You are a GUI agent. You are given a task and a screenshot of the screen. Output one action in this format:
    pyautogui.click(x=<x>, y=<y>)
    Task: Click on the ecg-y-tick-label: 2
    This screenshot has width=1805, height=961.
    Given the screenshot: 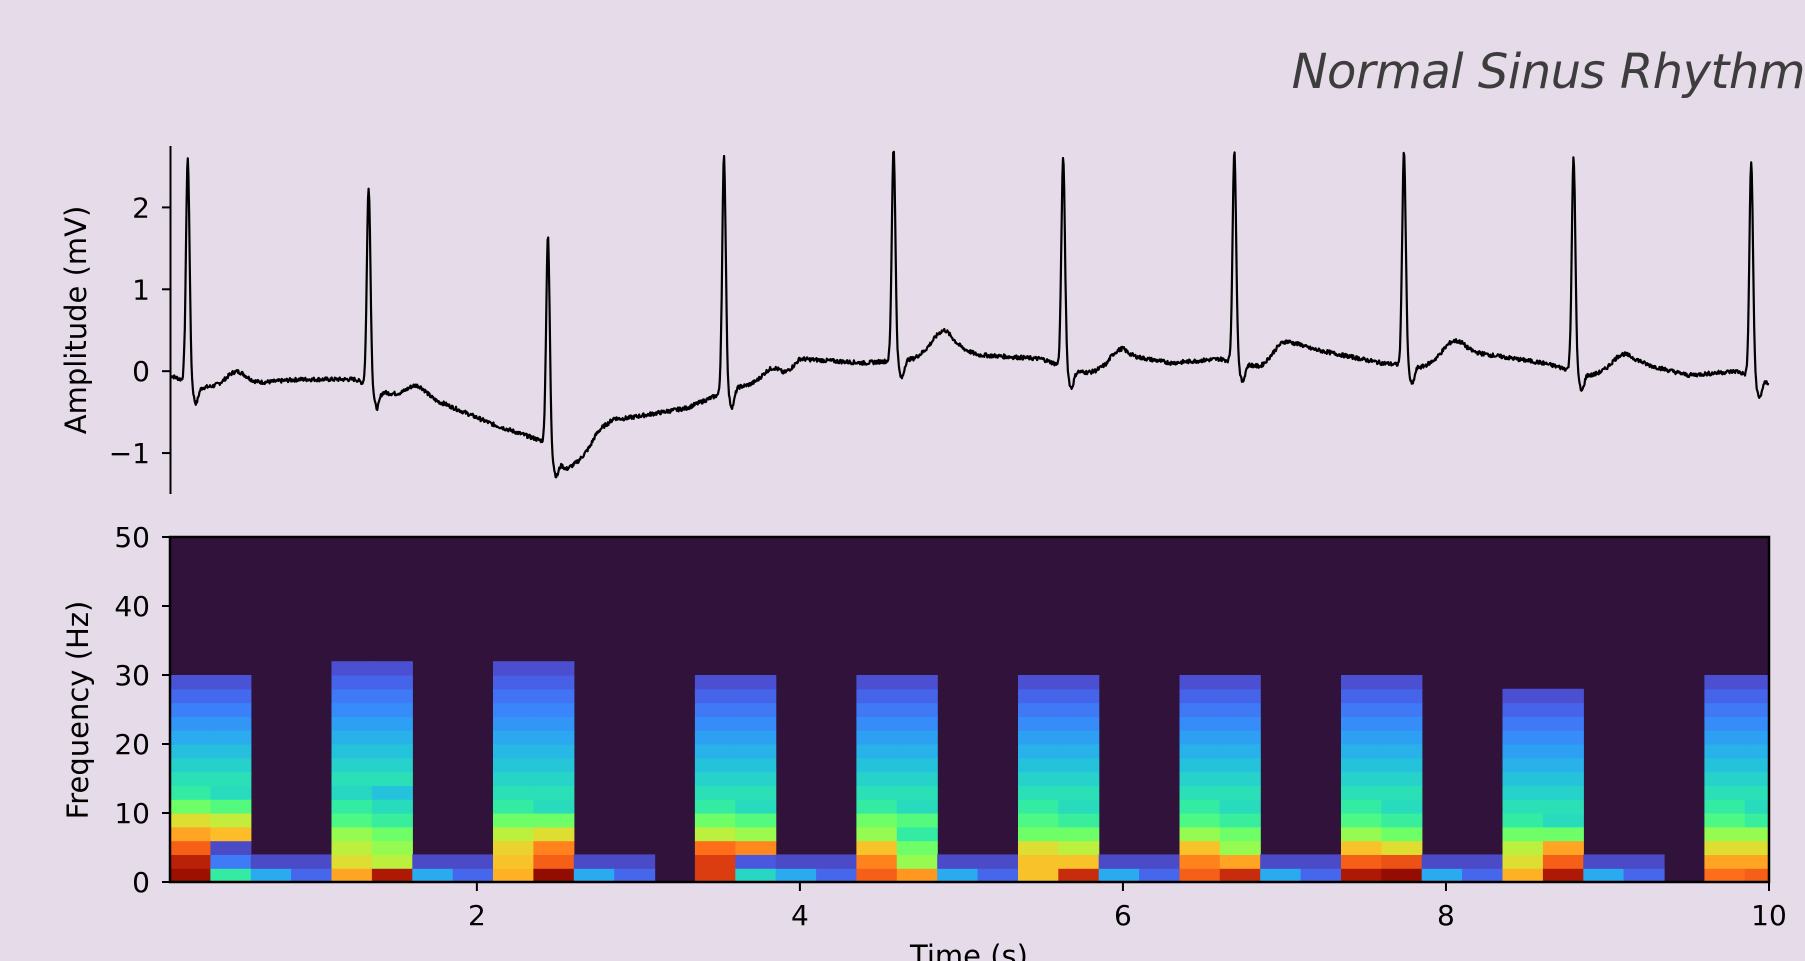 What is the action you would take?
    pyautogui.click(x=141, y=207)
    